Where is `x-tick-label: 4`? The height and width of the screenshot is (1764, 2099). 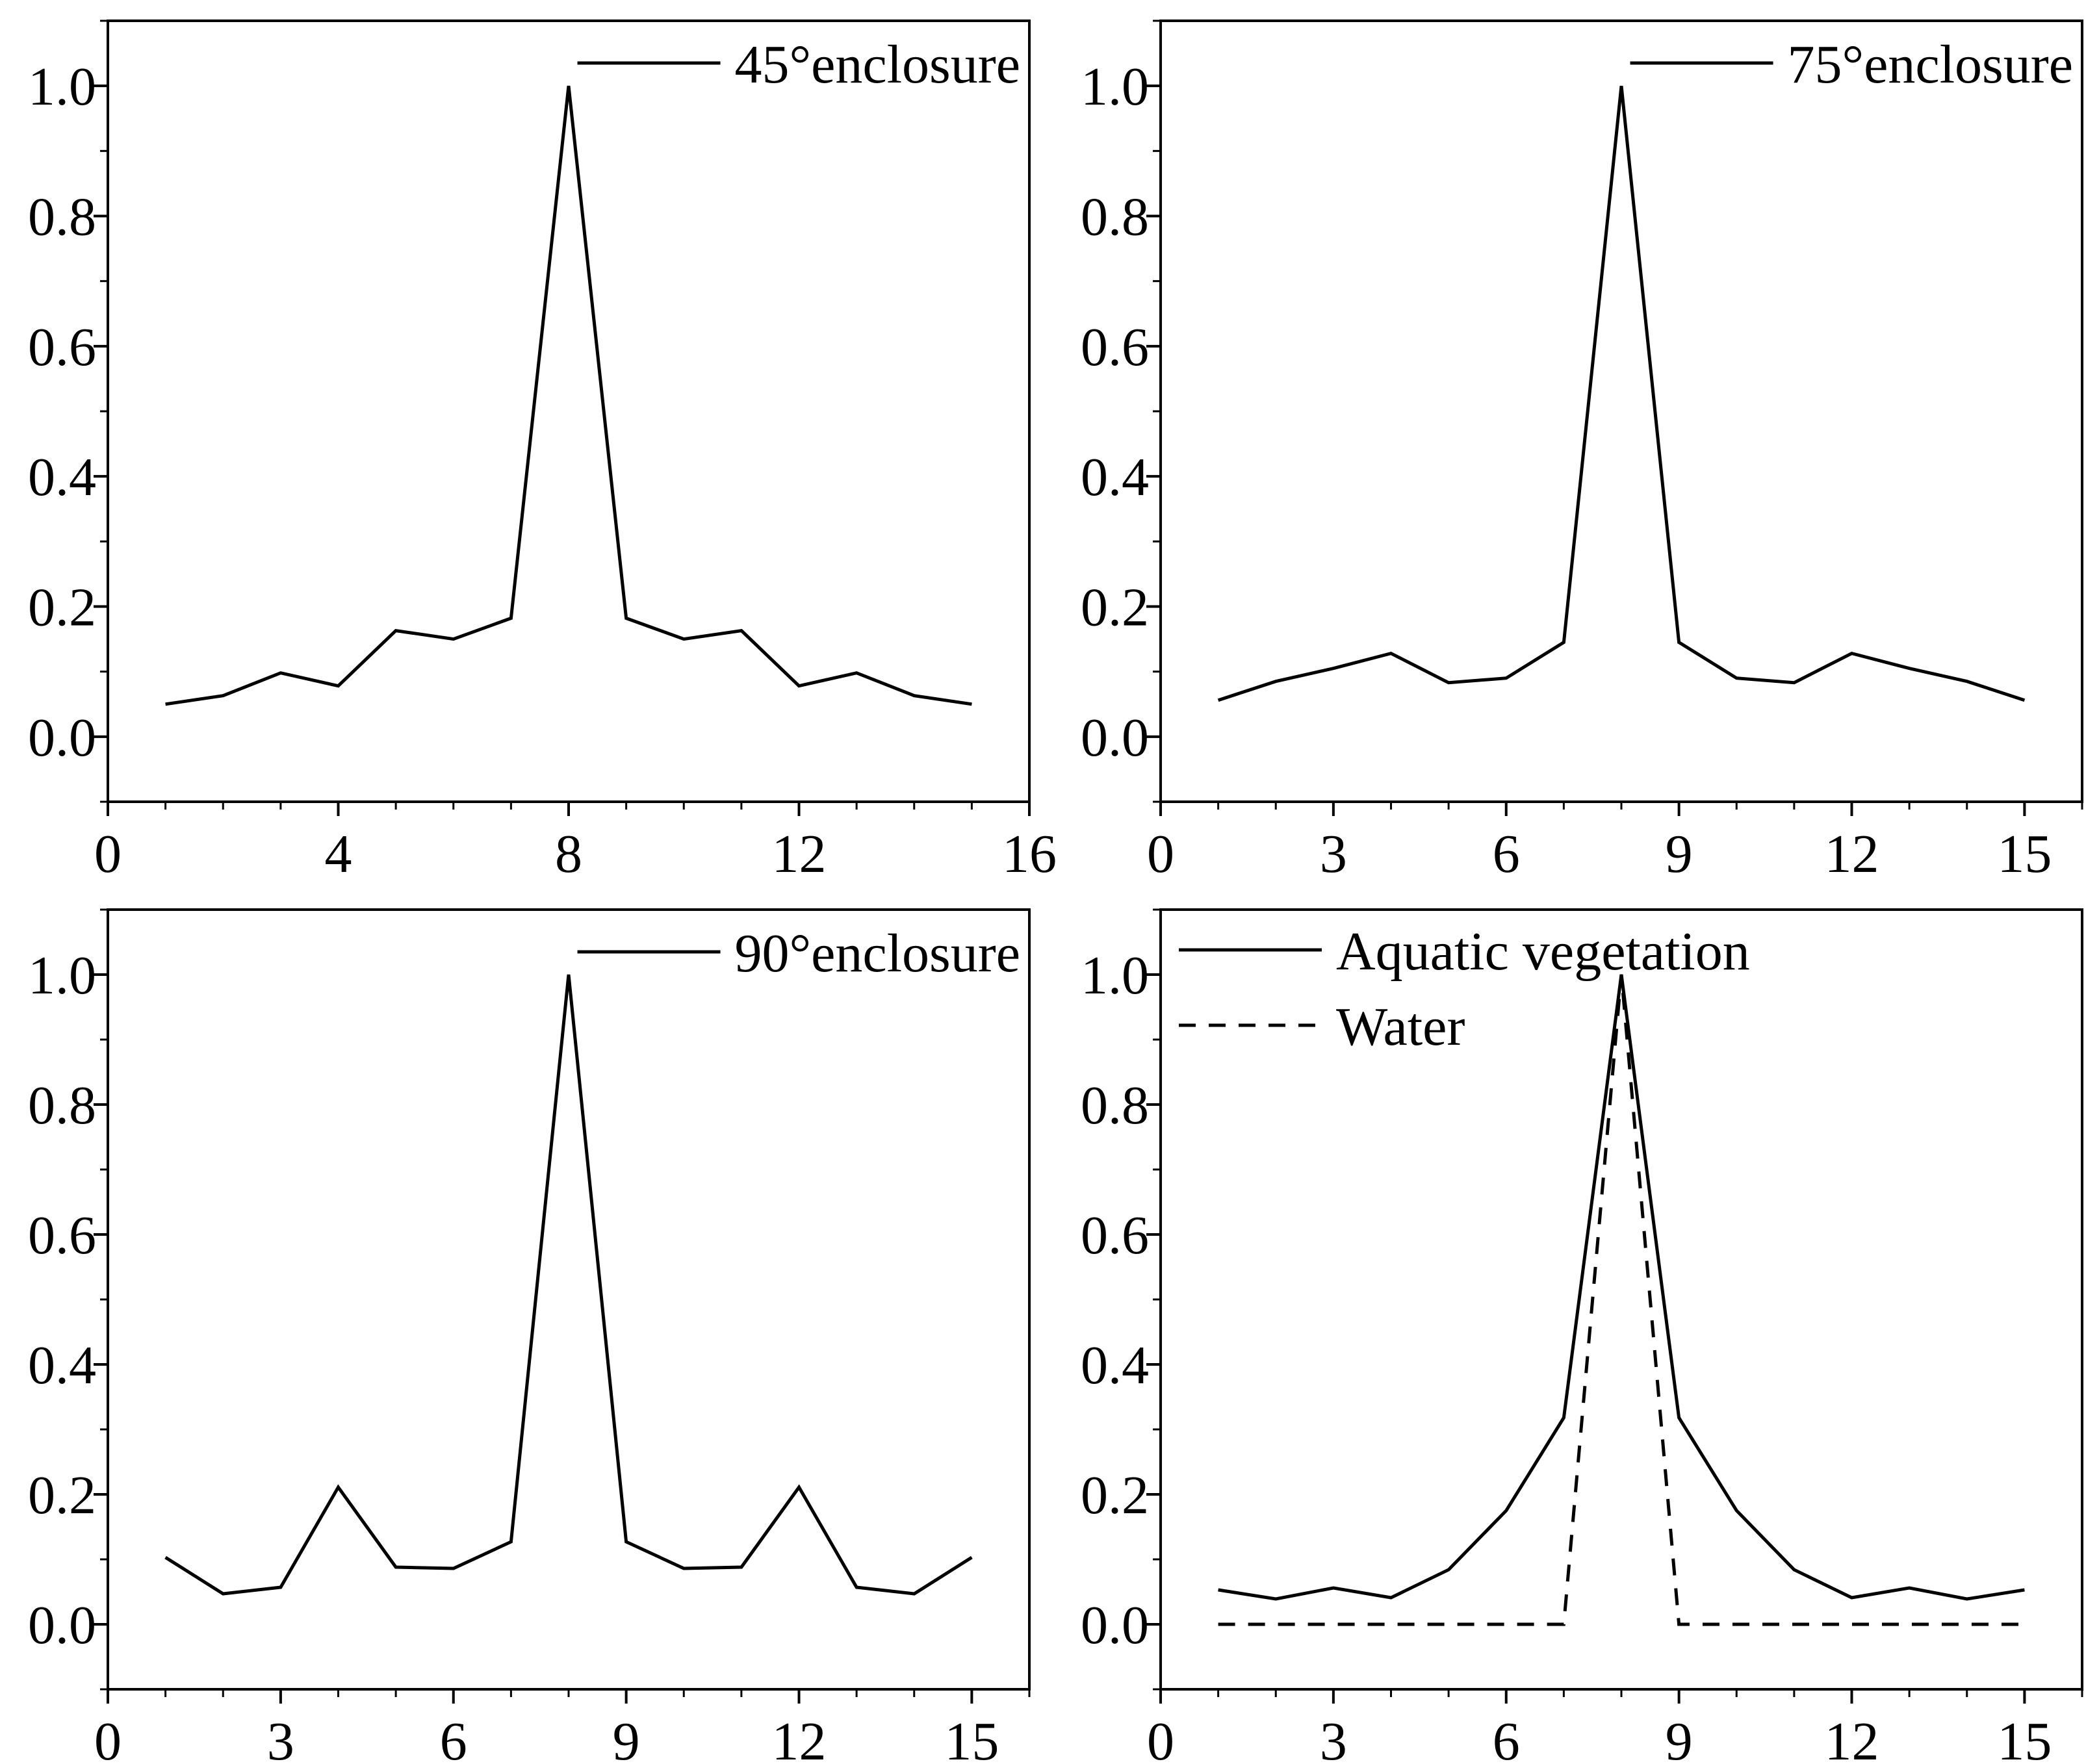 x-tick-label: 4 is located at coordinates (339, 854).